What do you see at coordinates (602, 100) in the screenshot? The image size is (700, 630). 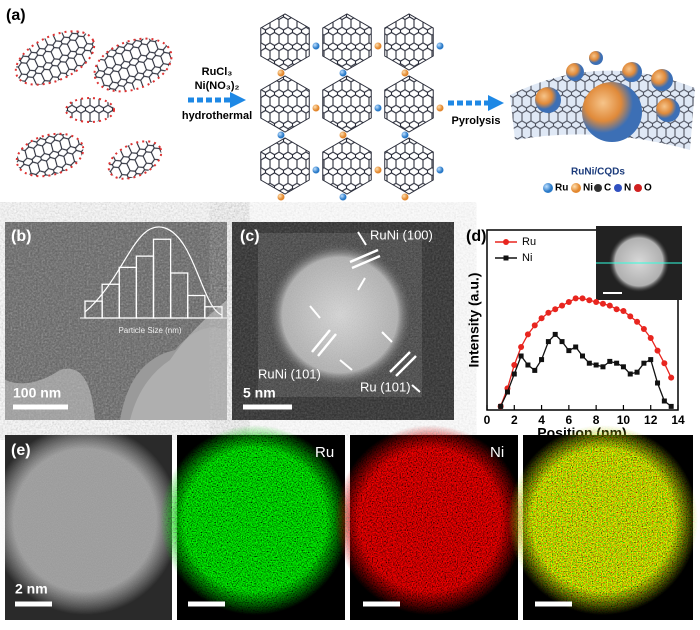 I see `product-illustration` at bounding box center [602, 100].